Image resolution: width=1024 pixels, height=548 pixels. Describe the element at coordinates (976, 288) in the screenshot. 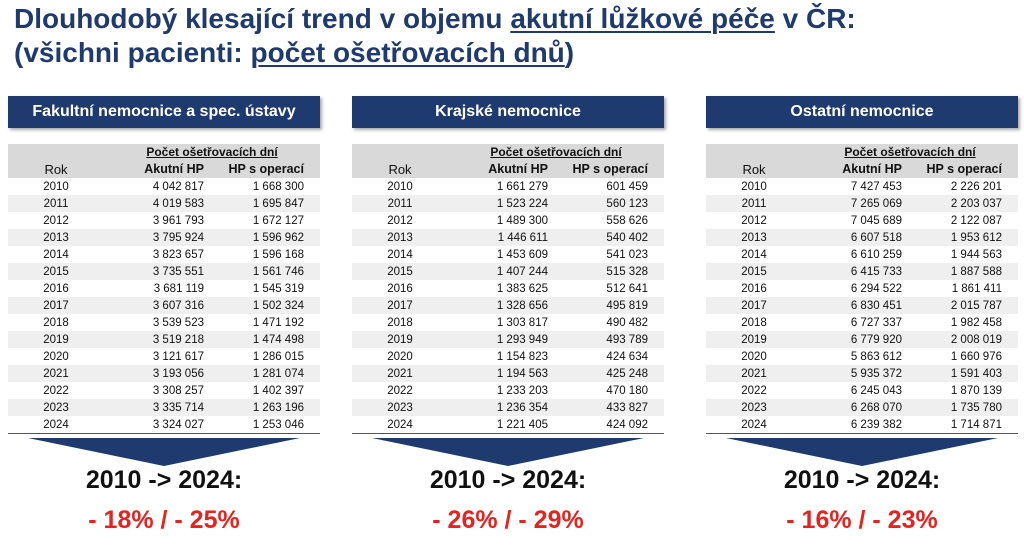

I see `cell-operaci: 1 861 411` at that location.